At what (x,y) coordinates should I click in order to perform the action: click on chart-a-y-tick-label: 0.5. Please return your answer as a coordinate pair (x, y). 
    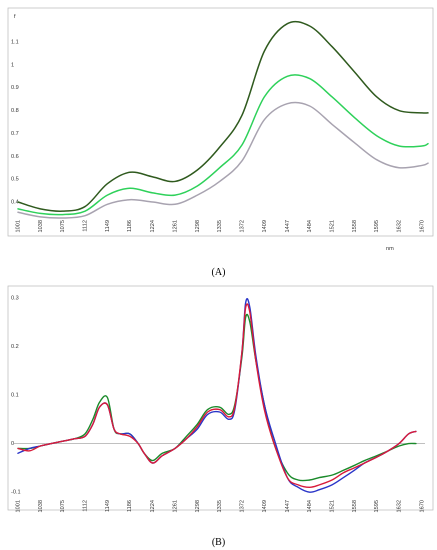
    Looking at the image, I should click on (15, 180).